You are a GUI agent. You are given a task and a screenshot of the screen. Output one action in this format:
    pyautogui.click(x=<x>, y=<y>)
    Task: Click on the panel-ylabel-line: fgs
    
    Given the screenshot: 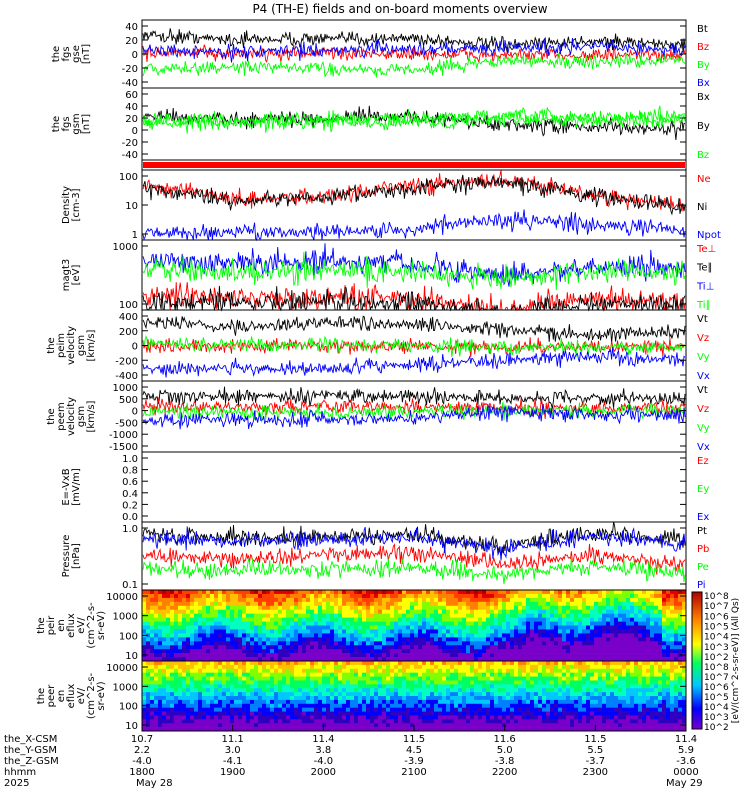 What is the action you would take?
    pyautogui.click(x=66, y=123)
    